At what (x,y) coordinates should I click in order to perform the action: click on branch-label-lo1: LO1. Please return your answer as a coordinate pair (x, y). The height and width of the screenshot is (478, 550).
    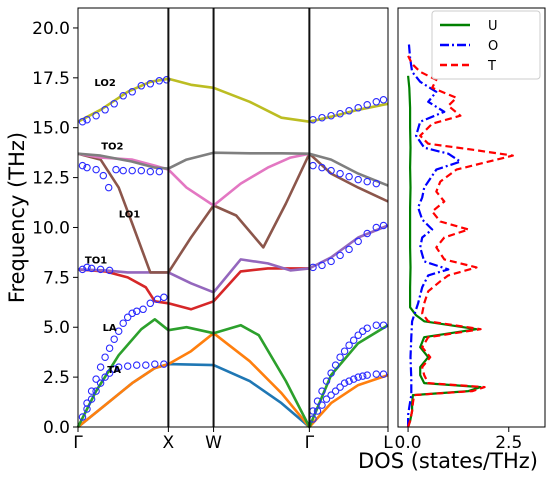
    Looking at the image, I should click on (130, 215).